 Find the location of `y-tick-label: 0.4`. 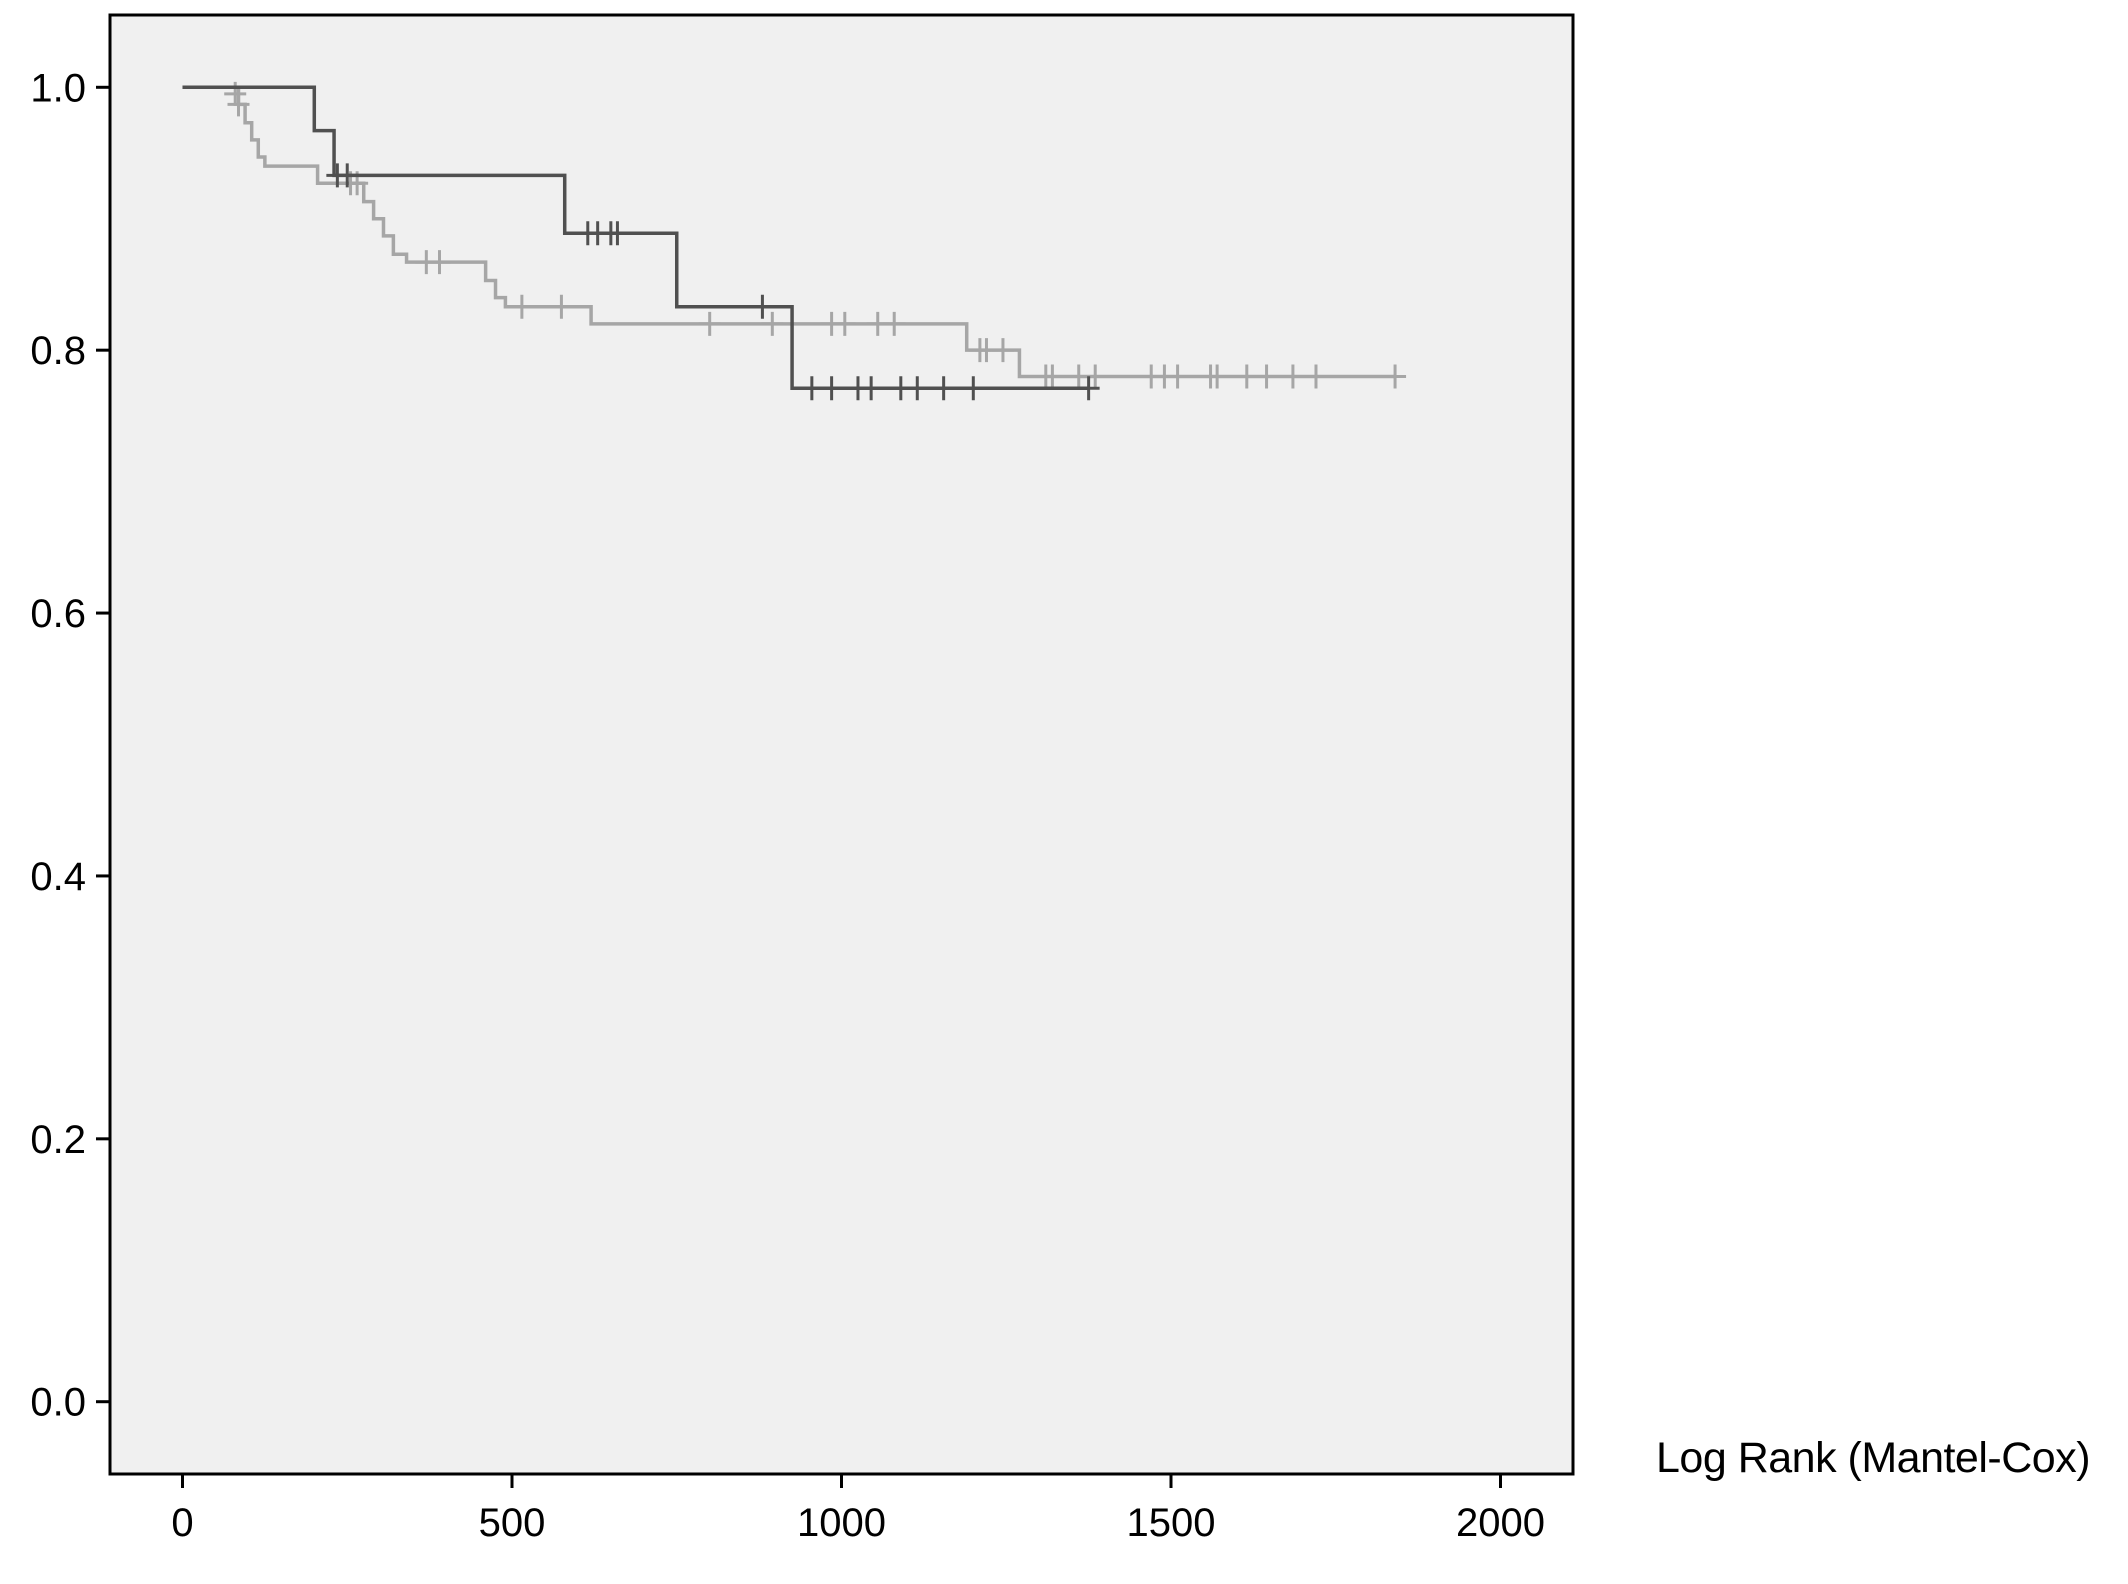

y-tick-label: 0.4 is located at coordinates (58, 877).